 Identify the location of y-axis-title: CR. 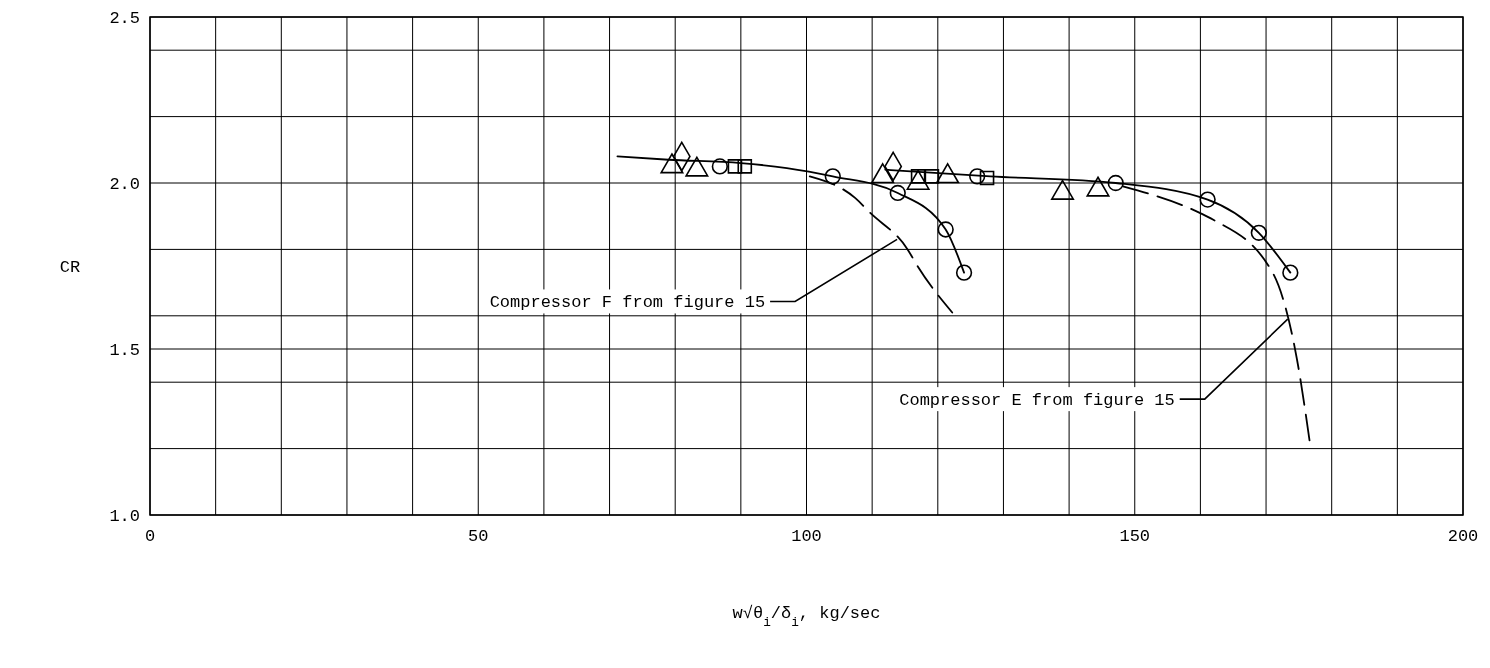
(70, 267).